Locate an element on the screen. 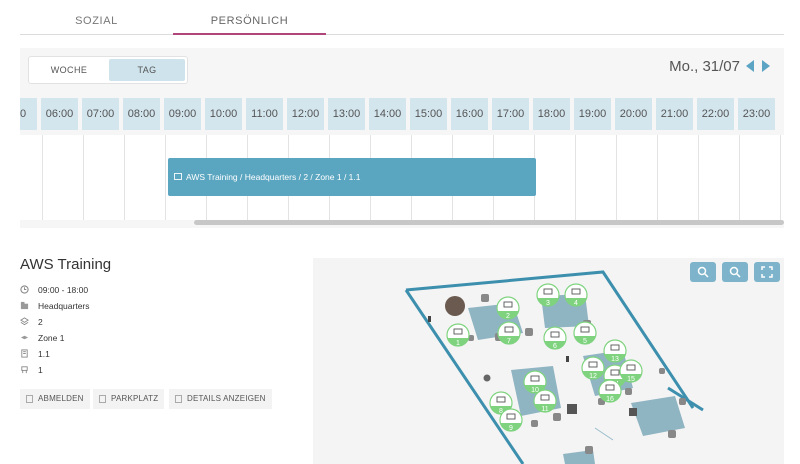 The image size is (800, 464). desk-seat: 6 is located at coordinates (555, 338).